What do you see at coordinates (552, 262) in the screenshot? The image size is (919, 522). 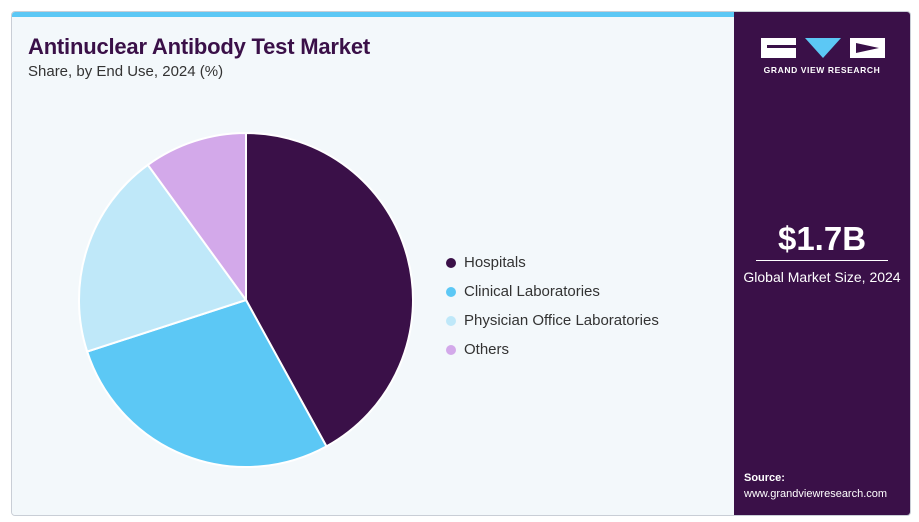 I see `legend-item: Hospitals` at bounding box center [552, 262].